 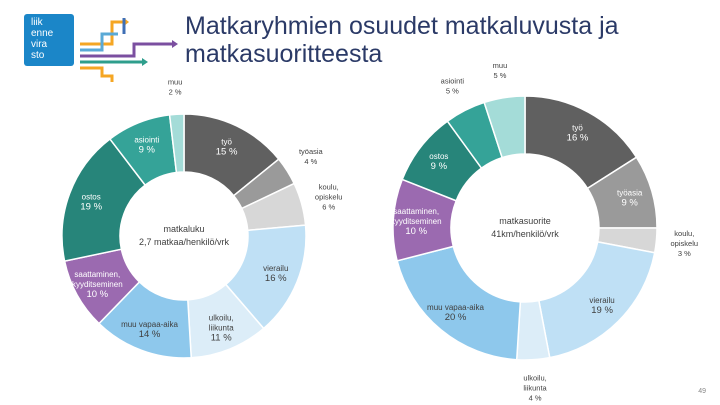 I want to click on center-label-value: 2,7 matkaa/henkilö/vrk, so click(x=184, y=242).